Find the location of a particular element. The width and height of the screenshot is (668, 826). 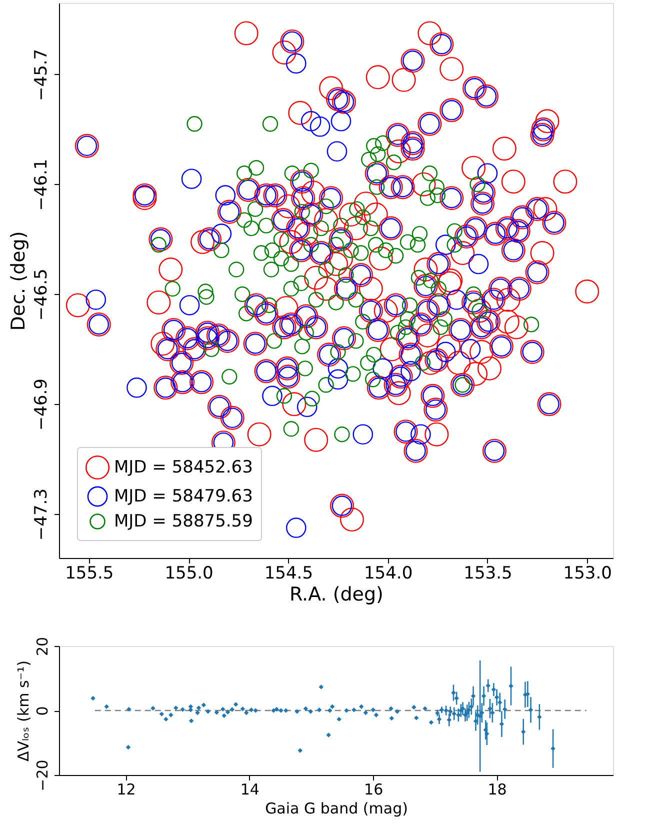

x-tick-label: 18 is located at coordinates (497, 789).